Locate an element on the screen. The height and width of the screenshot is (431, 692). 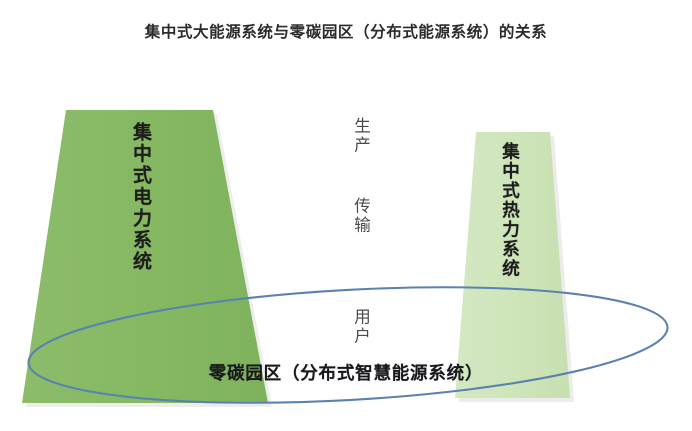
zero-carbon-park-caption: 零碳园区（分布式智慧能源系统） is located at coordinates (346, 373).